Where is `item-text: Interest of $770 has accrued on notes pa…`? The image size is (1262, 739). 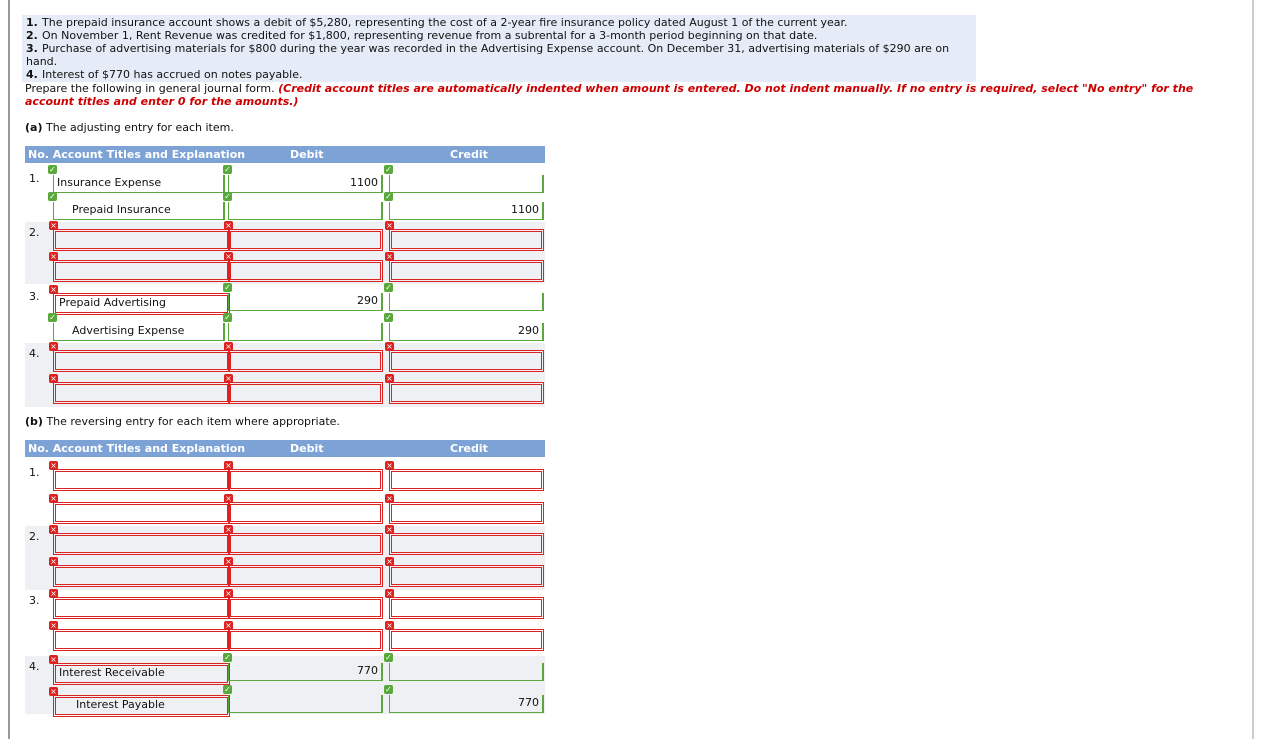 item-text: Interest of $770 has accrued on notes pa… is located at coordinates (172, 74).